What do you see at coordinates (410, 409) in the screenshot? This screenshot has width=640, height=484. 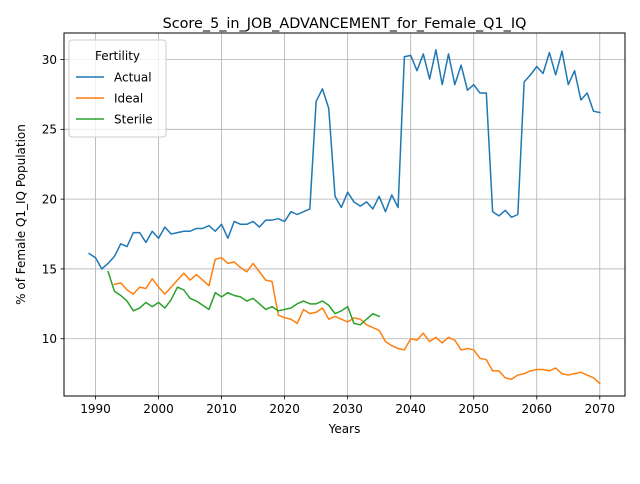 I see `x-tick-label: 2040` at bounding box center [410, 409].